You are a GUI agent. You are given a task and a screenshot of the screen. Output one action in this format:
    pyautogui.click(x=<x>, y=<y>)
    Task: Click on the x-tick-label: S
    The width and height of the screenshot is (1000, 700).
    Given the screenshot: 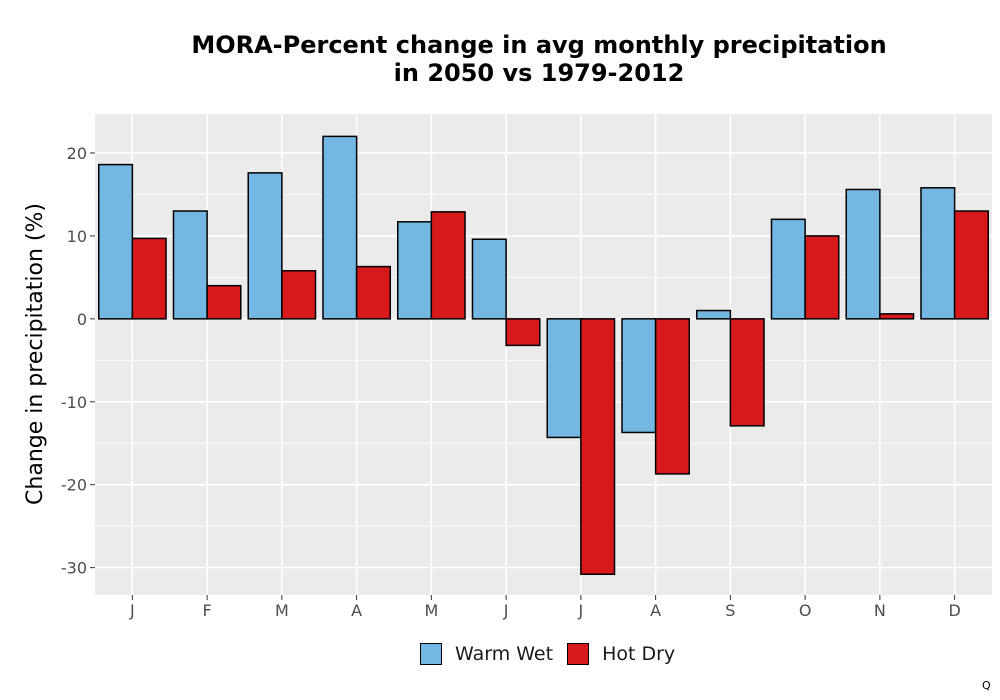 What is the action you would take?
    pyautogui.click(x=730, y=610)
    